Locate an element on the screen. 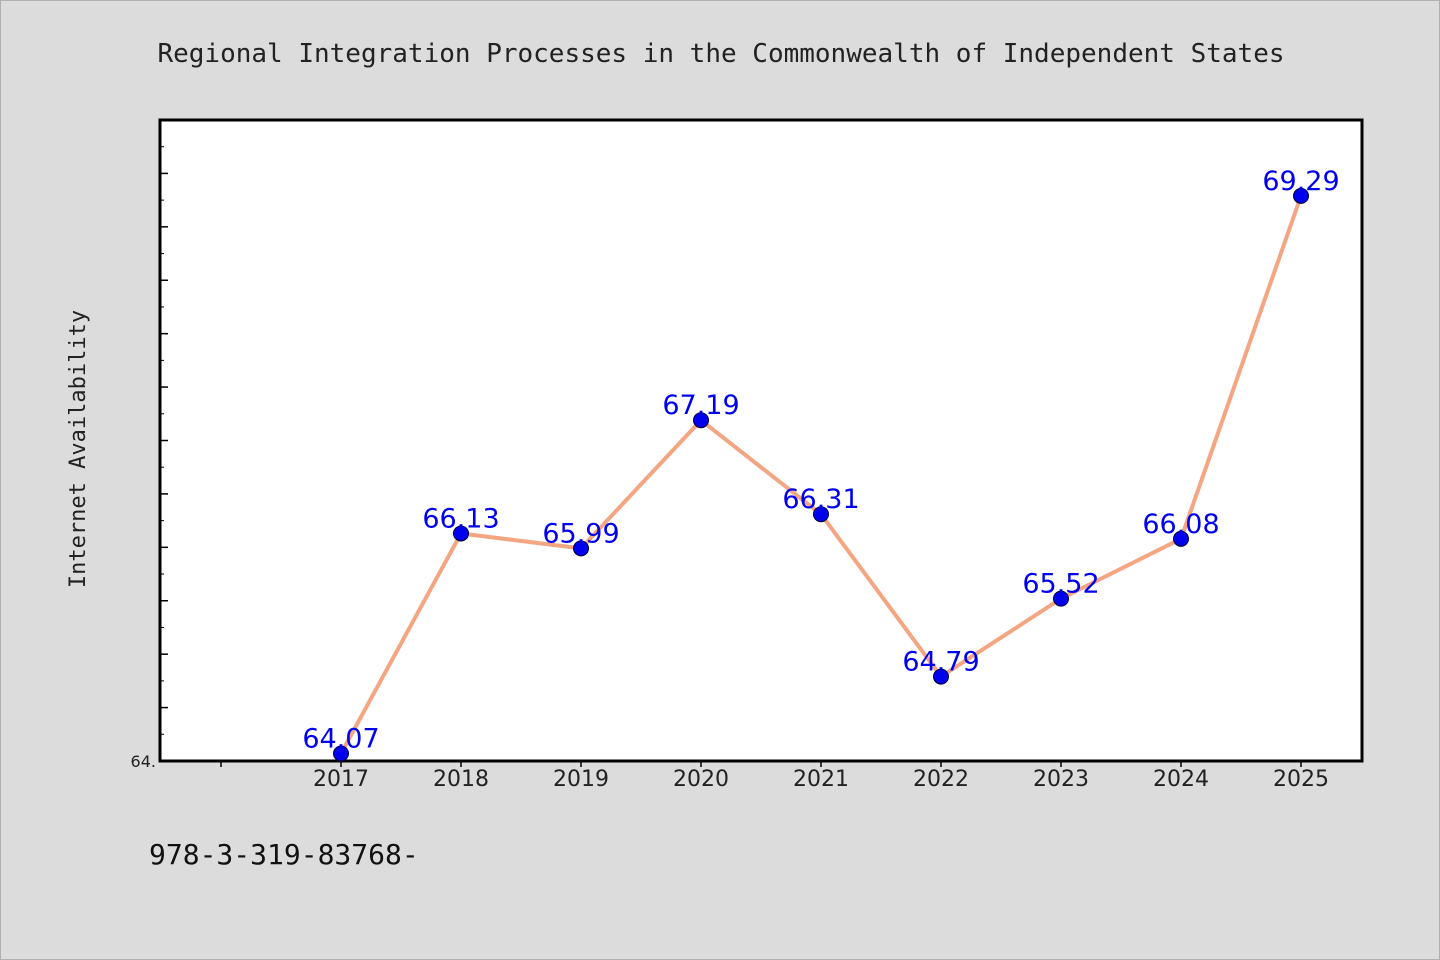  x-tick-label: 2024 is located at coordinates (1181, 779).